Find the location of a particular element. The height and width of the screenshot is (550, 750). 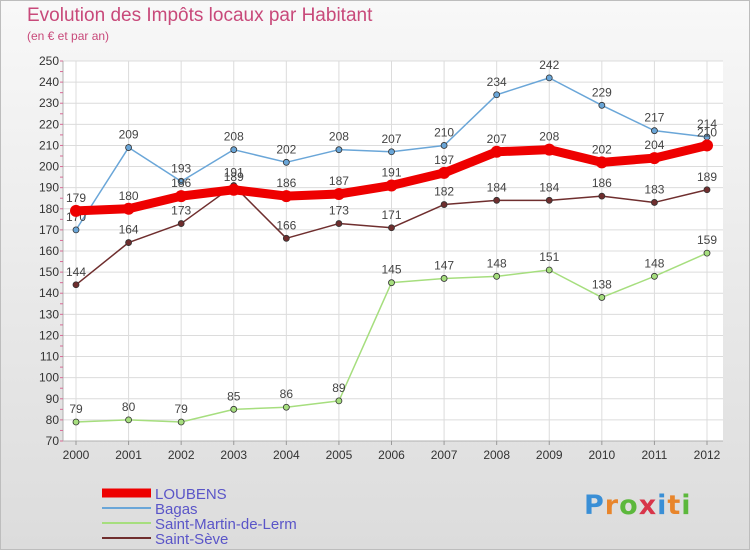

data-label: 191 is located at coordinates (234, 173).